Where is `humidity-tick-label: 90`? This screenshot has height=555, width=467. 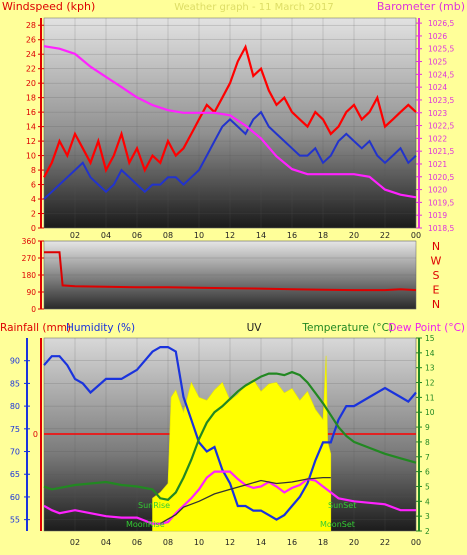
humidity-tick-label: 90 is located at coordinates (15, 361).